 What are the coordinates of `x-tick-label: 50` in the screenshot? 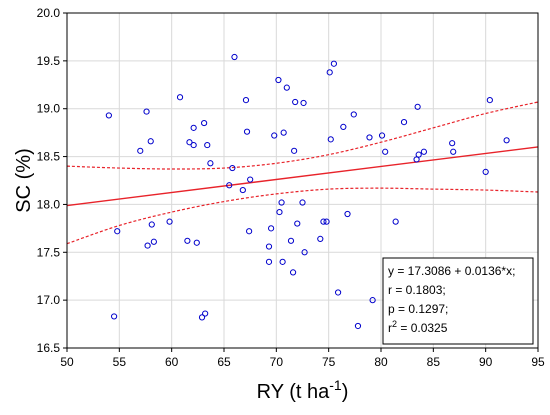 It's located at (67, 362).